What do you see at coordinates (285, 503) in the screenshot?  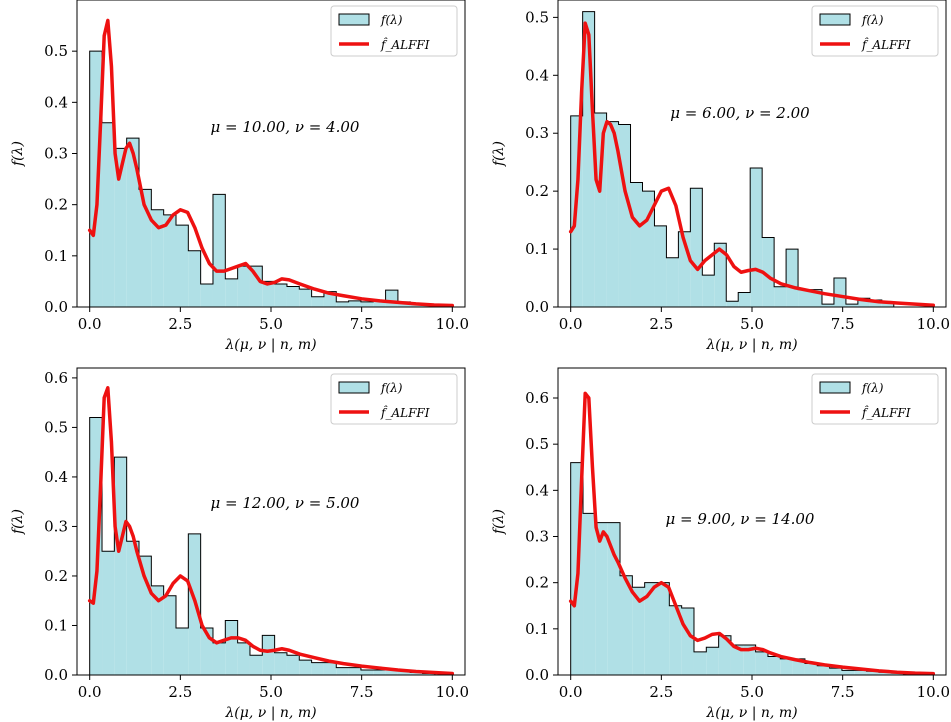 I see `parameter-annotation: μ = 12.00, ν = 5.00` at bounding box center [285, 503].